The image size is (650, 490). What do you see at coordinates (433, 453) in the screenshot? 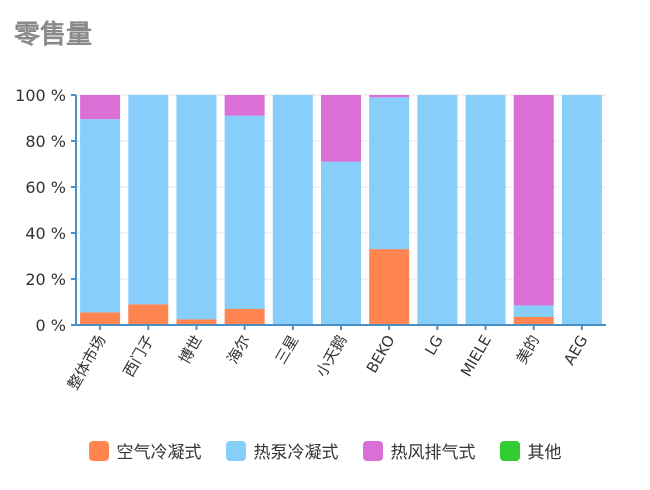
I see `legend-label: 热风排气式` at bounding box center [433, 453].